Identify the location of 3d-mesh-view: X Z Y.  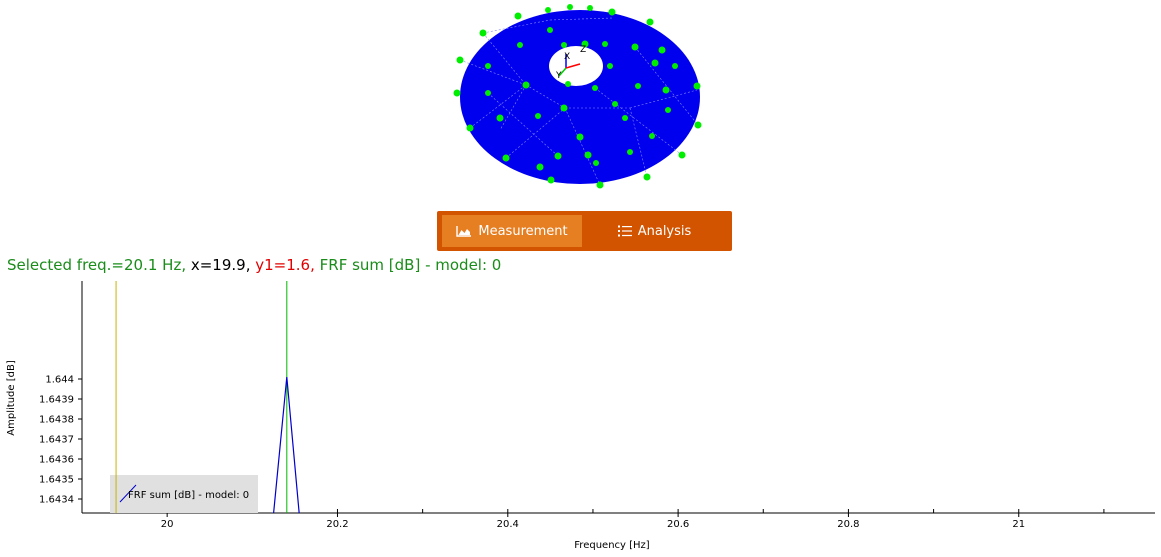
(580, 100).